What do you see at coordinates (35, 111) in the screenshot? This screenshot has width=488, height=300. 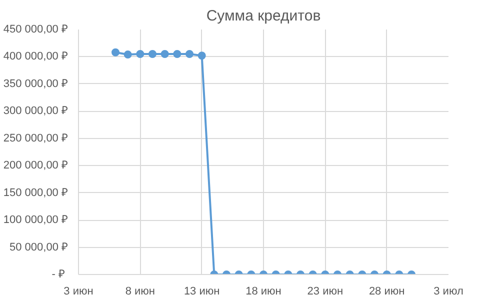 I see `y-tick-label: 300 000,00 ₽` at bounding box center [35, 111].